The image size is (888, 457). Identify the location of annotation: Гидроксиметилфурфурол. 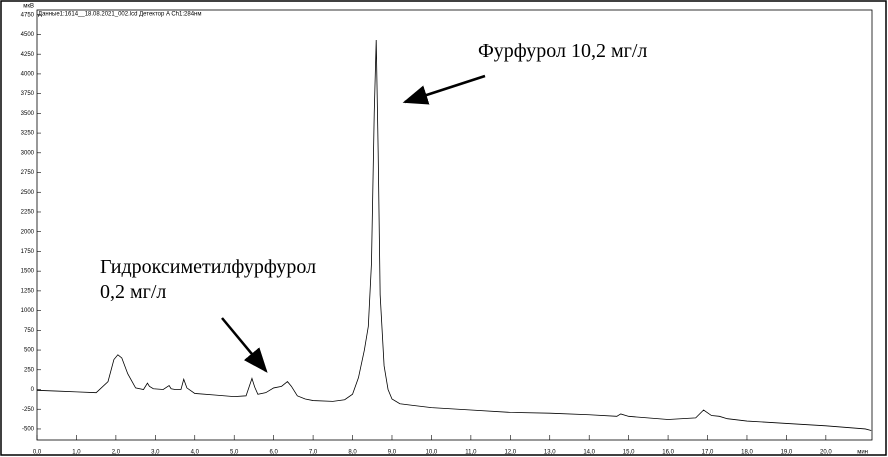
(208, 267).